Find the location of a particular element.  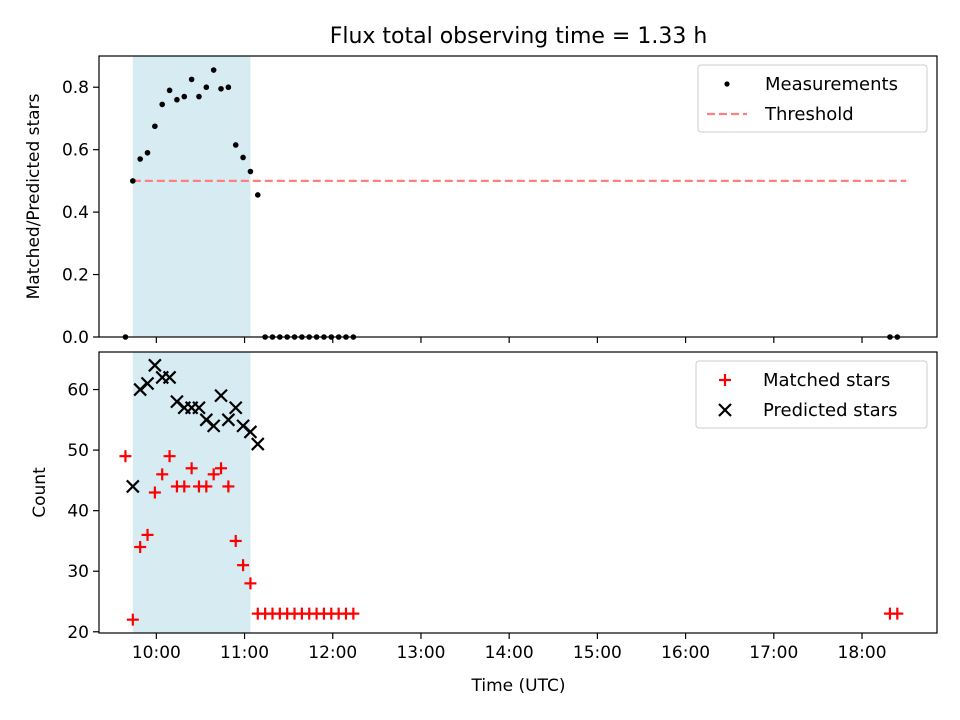

x-tick-label: 14:00 is located at coordinates (509, 653).